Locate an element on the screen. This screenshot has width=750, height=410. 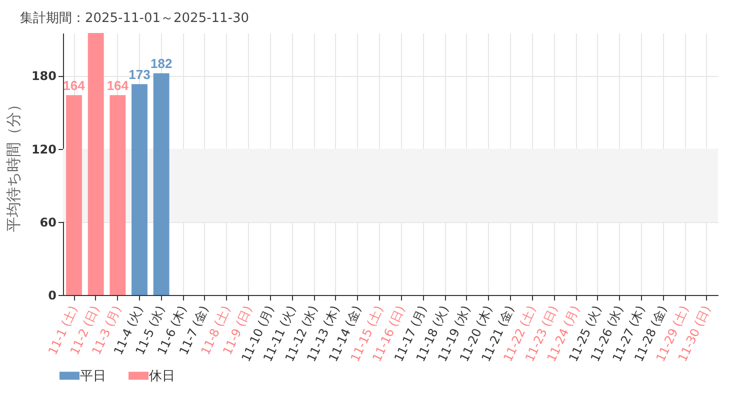
y-tick-label: 120 is located at coordinates (43, 149).